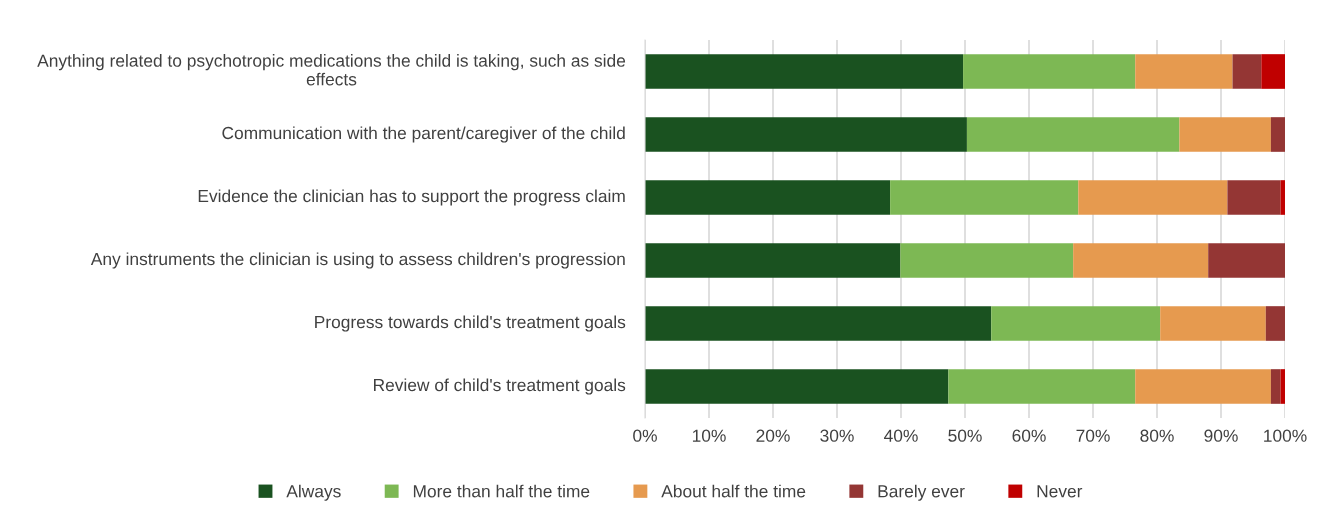 Image resolution: width=1341 pixels, height=527 pixels. Describe the element at coordinates (1221, 435) in the screenshot. I see `x-tick-label: 90%` at that location.